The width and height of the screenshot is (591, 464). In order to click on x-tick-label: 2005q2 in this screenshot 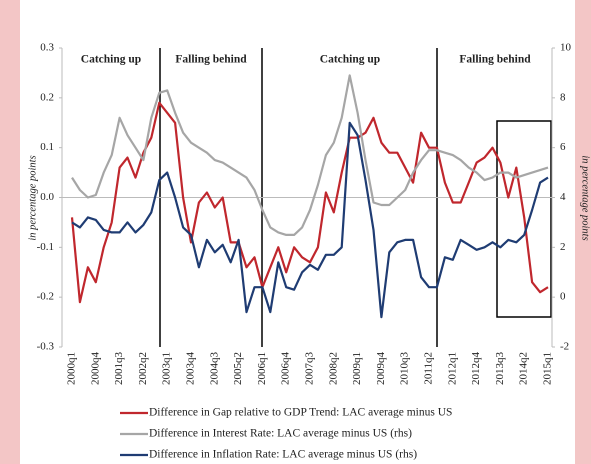, I will do `click(238, 368)`.